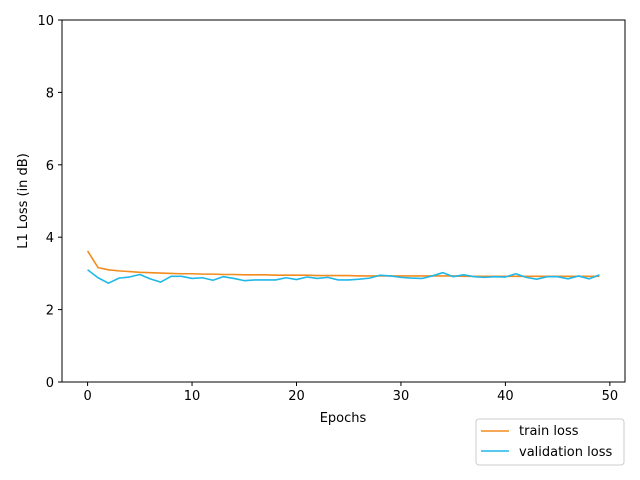  I want to click on y-tick-label: 2, so click(50, 311).